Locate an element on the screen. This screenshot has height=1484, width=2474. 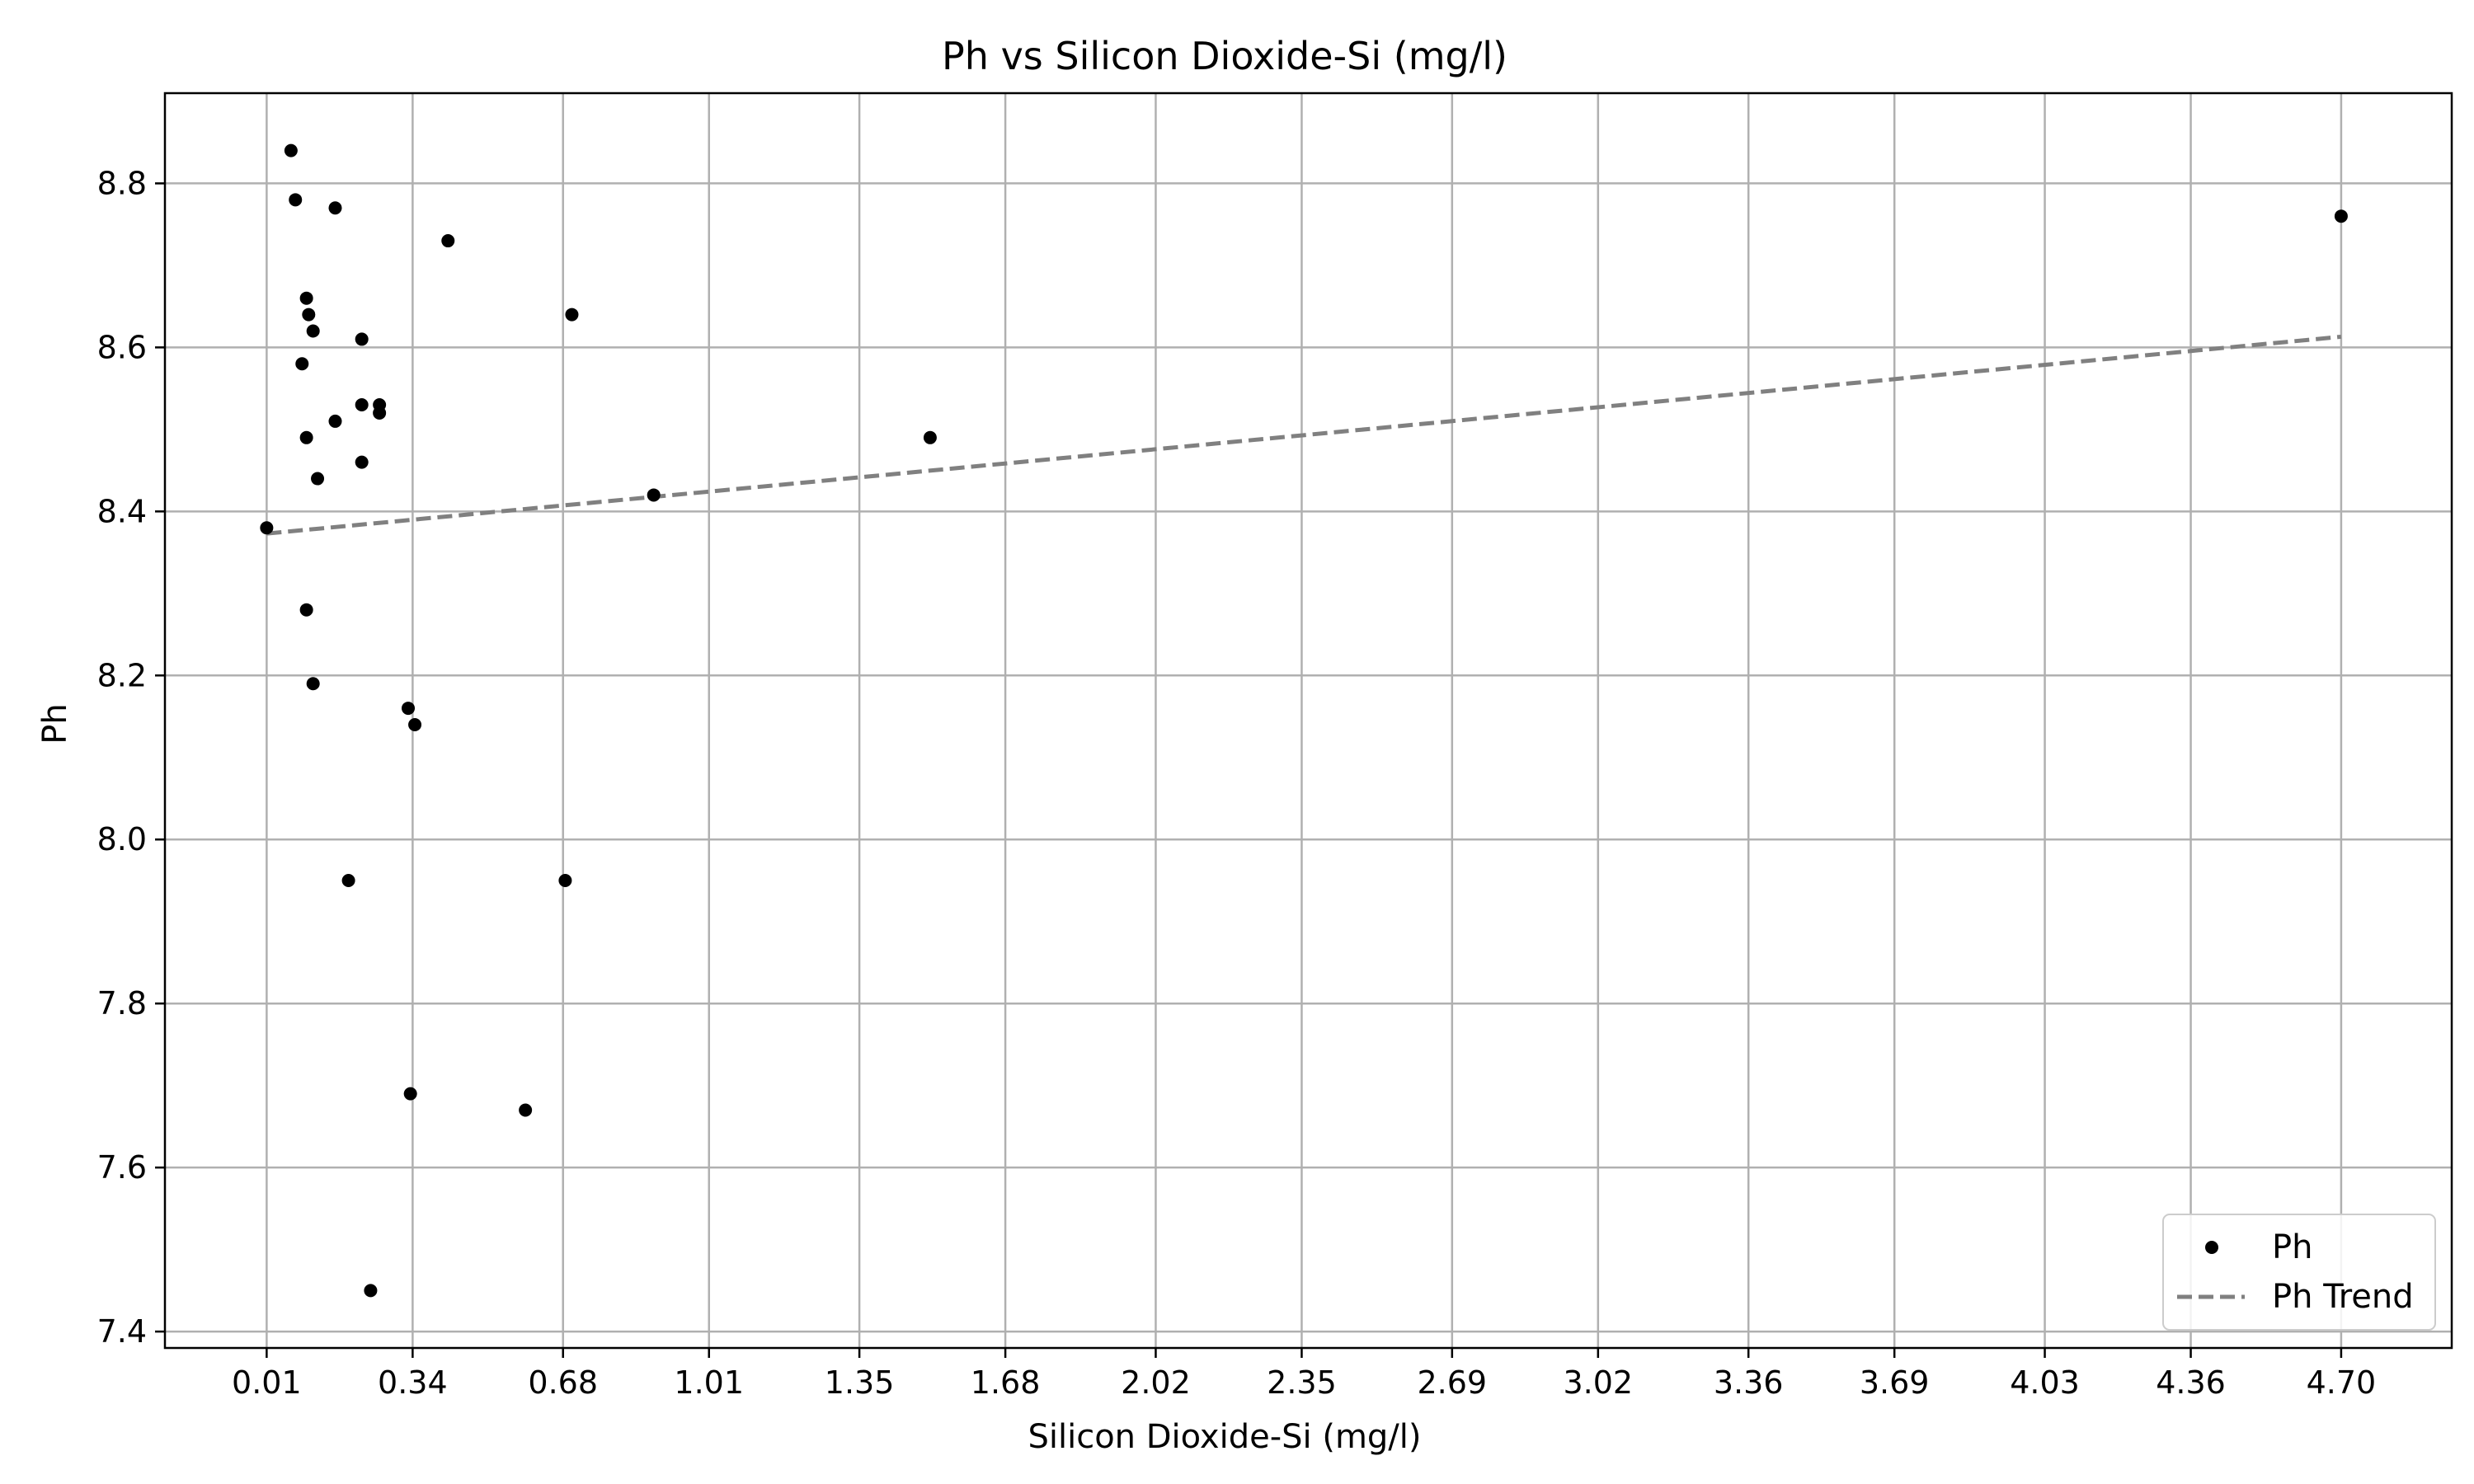
x-tick-label: 1.68 is located at coordinates (1006, 1382).